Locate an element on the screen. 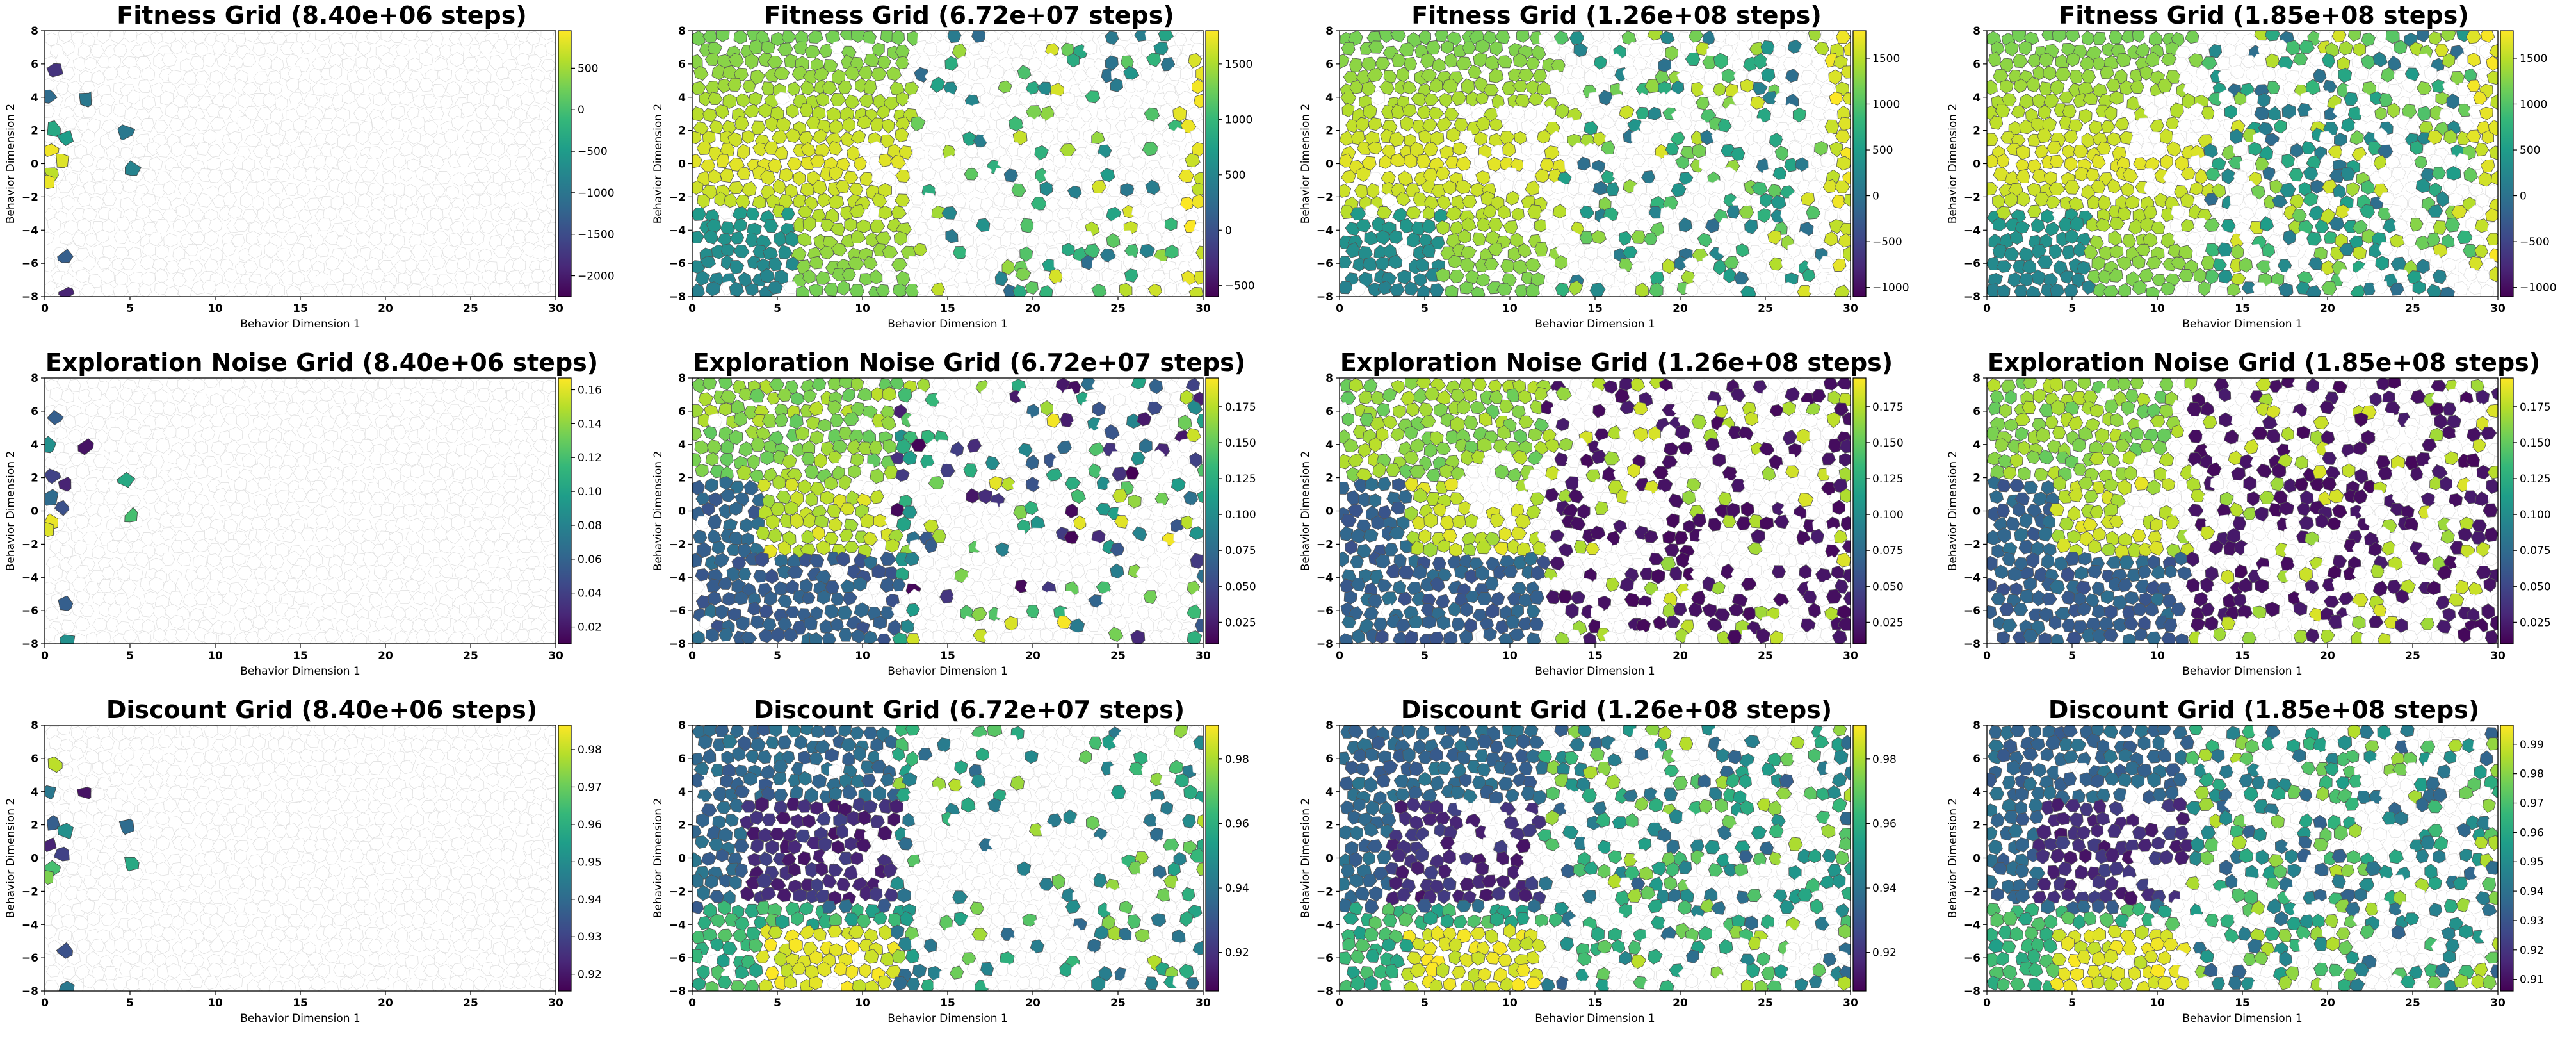 Image resolution: width=2576 pixels, height=1041 pixels. colorbar-tick-label: −1500 is located at coordinates (596, 235).